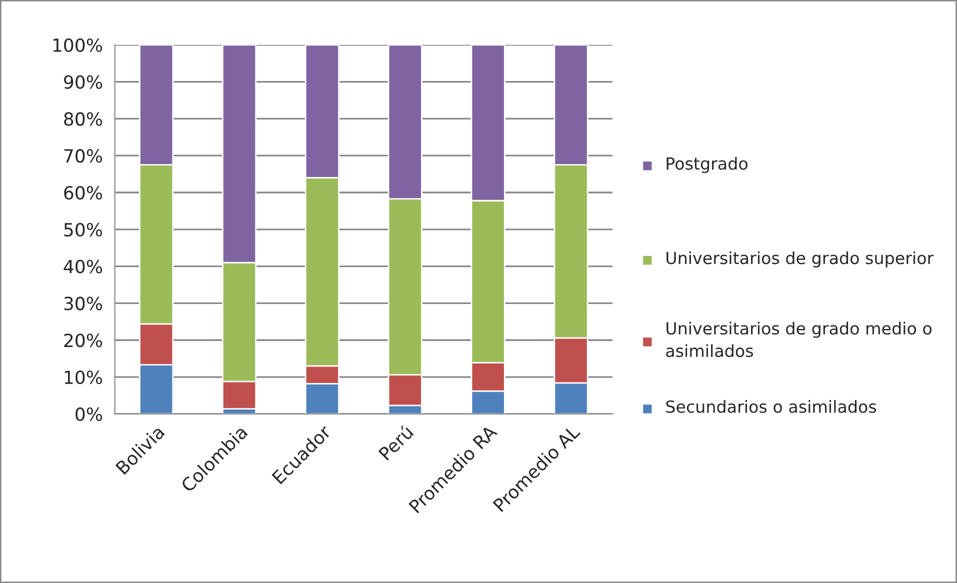  What do you see at coordinates (707, 165) in the screenshot?
I see `legend-label: Postgrado` at bounding box center [707, 165].